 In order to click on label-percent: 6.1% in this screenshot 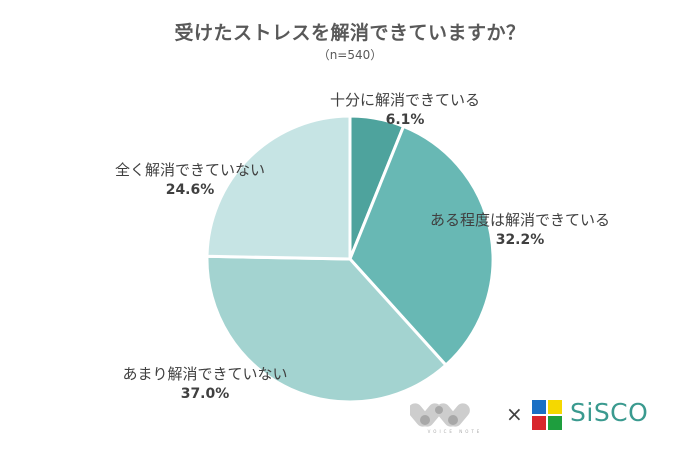, I will do `click(405, 120)`.